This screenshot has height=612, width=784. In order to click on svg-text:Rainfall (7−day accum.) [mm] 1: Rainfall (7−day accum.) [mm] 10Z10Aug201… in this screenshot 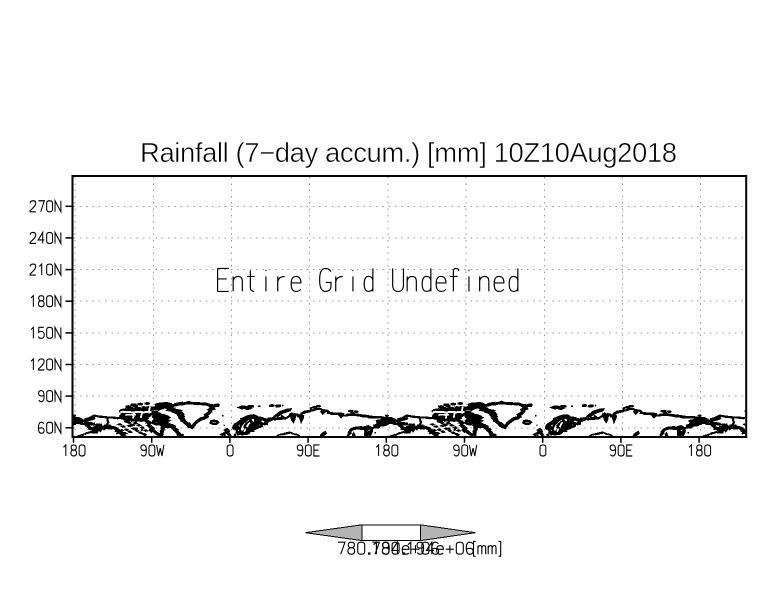, I will do `click(408, 152)`.